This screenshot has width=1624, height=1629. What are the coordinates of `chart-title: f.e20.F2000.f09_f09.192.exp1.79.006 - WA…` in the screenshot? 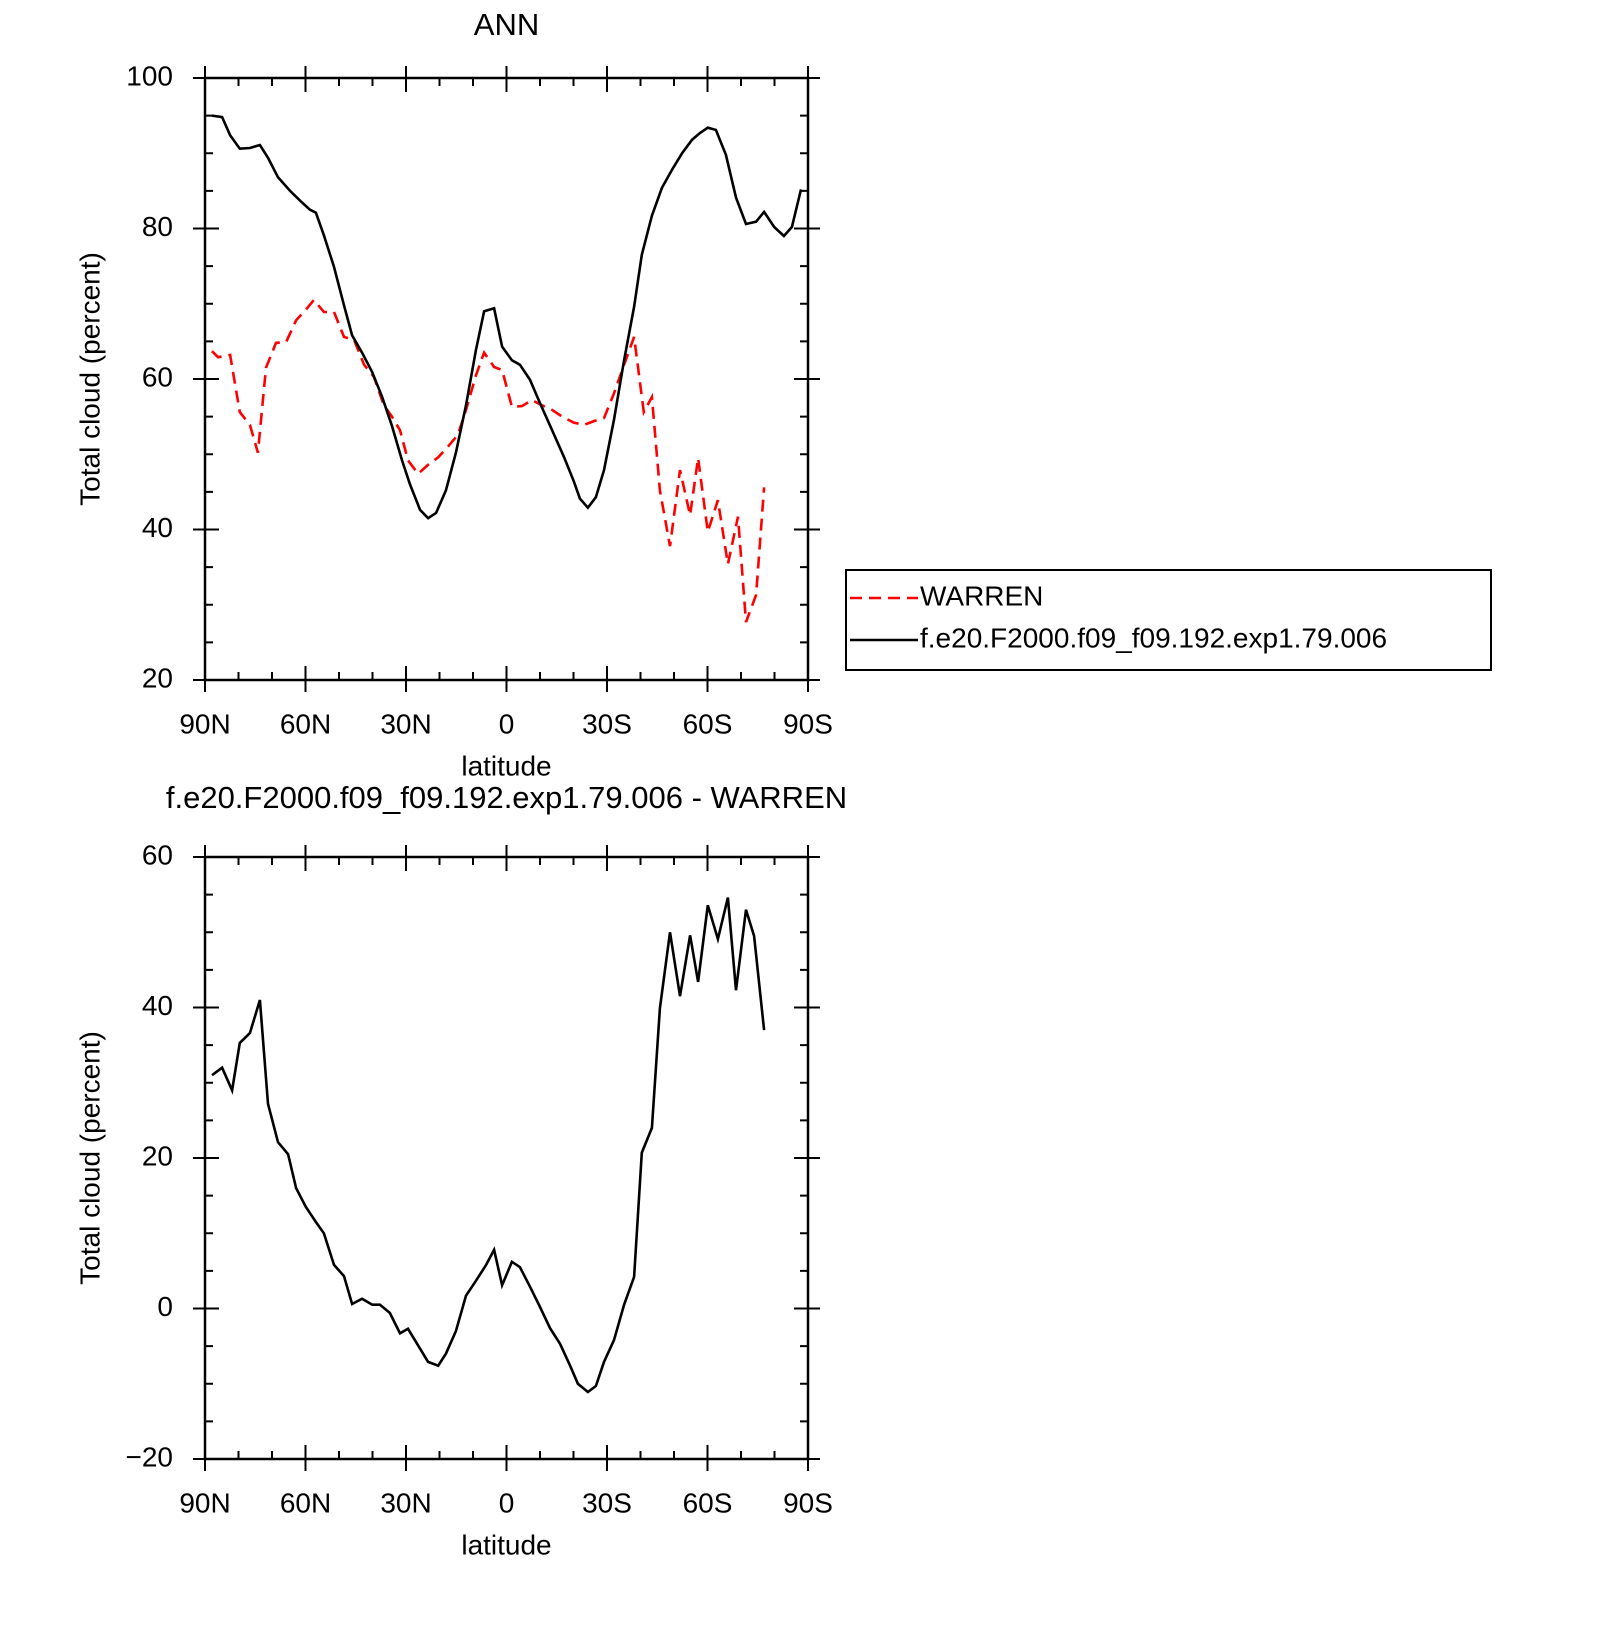 It's located at (506, 797).